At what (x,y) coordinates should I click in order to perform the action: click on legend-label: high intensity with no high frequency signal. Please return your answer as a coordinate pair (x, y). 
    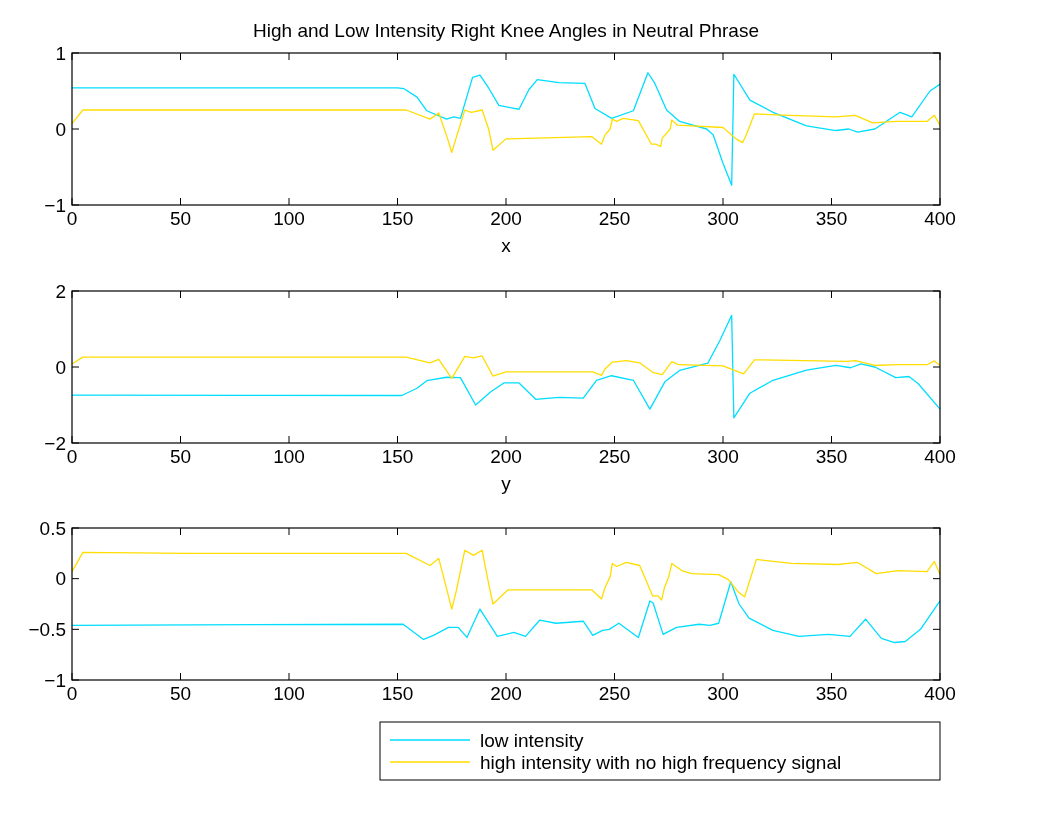
    Looking at the image, I should click on (661, 762).